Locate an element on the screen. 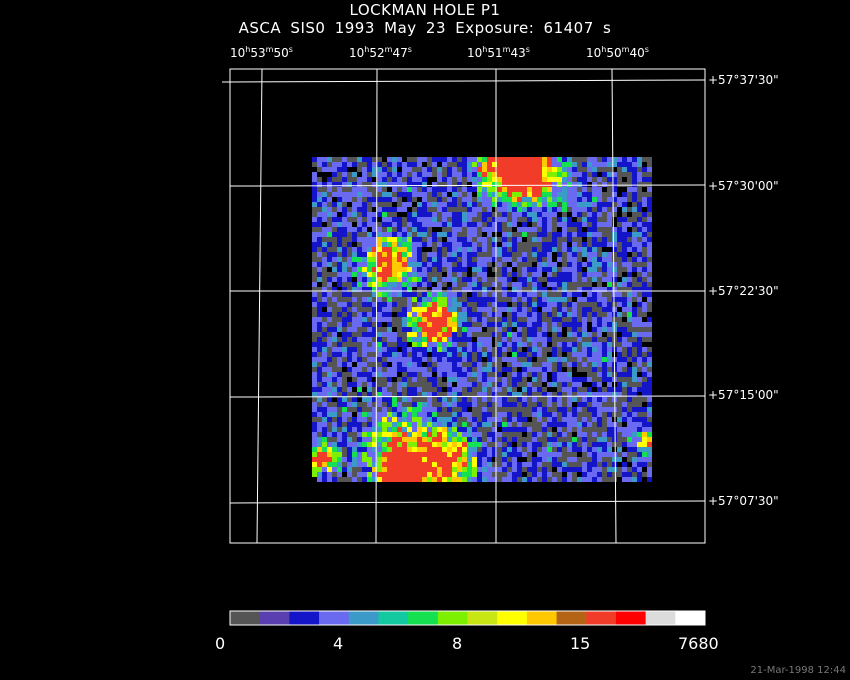 This screenshot has height=680, width=850. ra-label: 10h51m43s is located at coordinates (498, 52).